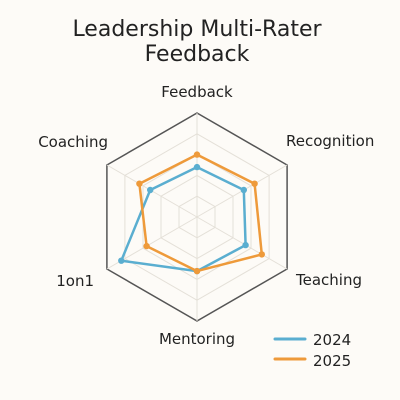 The width and height of the screenshot is (400, 400). Describe the element at coordinates (312, 350) in the screenshot. I see `legend: 2024 2025` at that location.